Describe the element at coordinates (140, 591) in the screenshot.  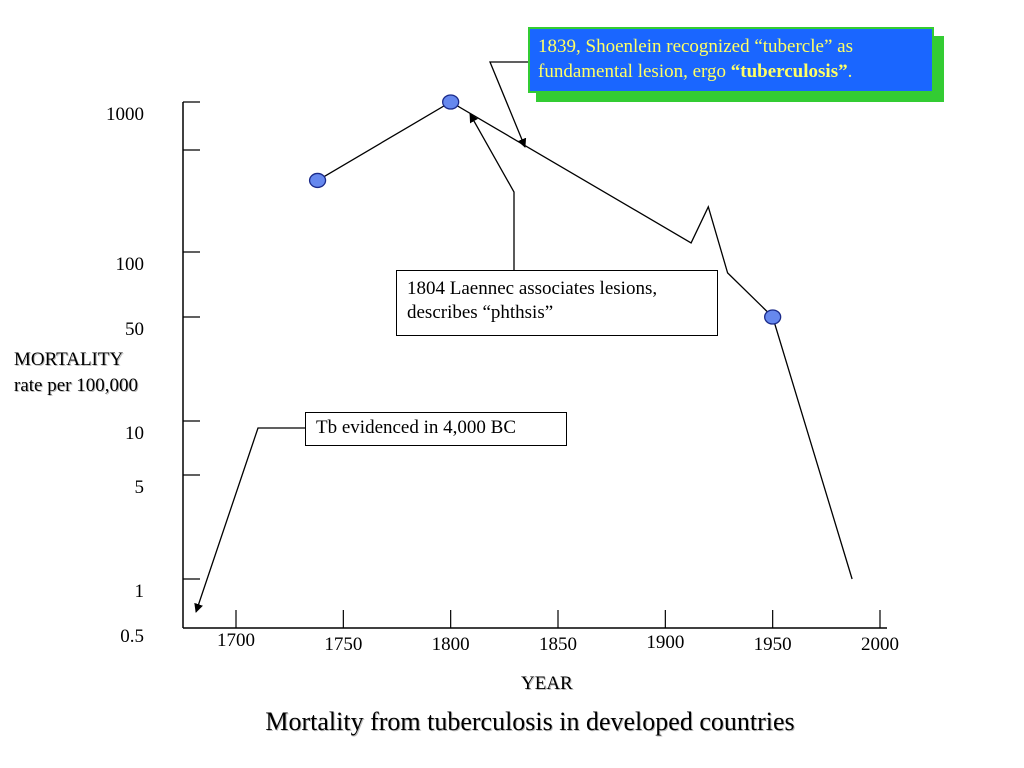
I see `y-tick-label-1: 1` at that location.